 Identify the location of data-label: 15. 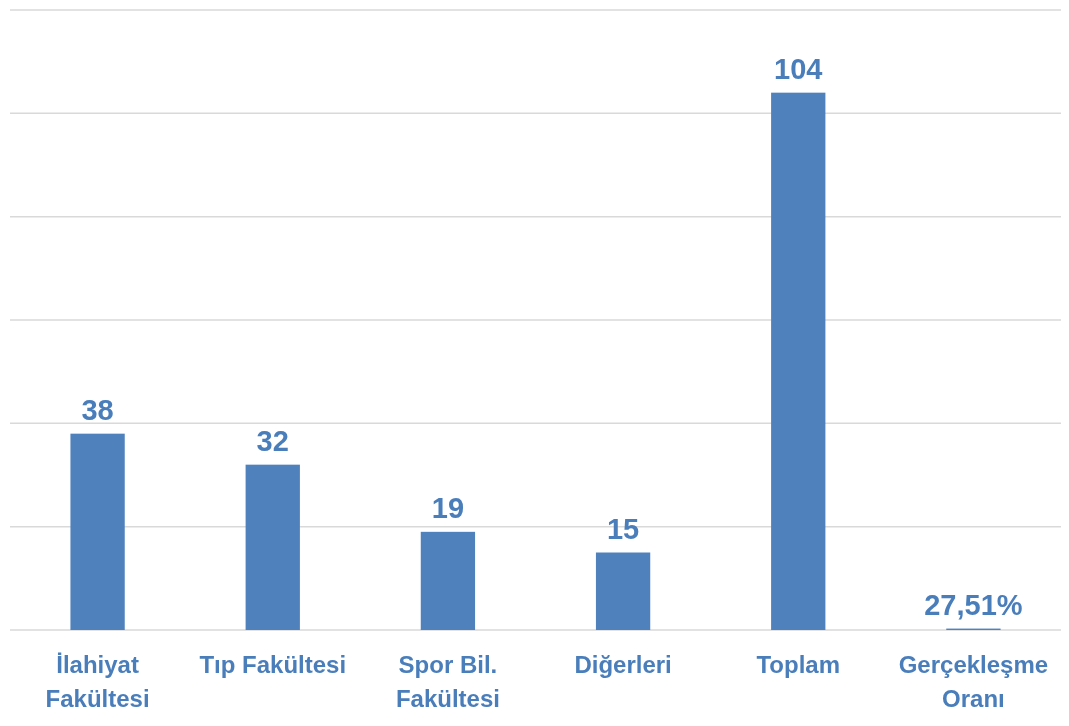
(623, 528).